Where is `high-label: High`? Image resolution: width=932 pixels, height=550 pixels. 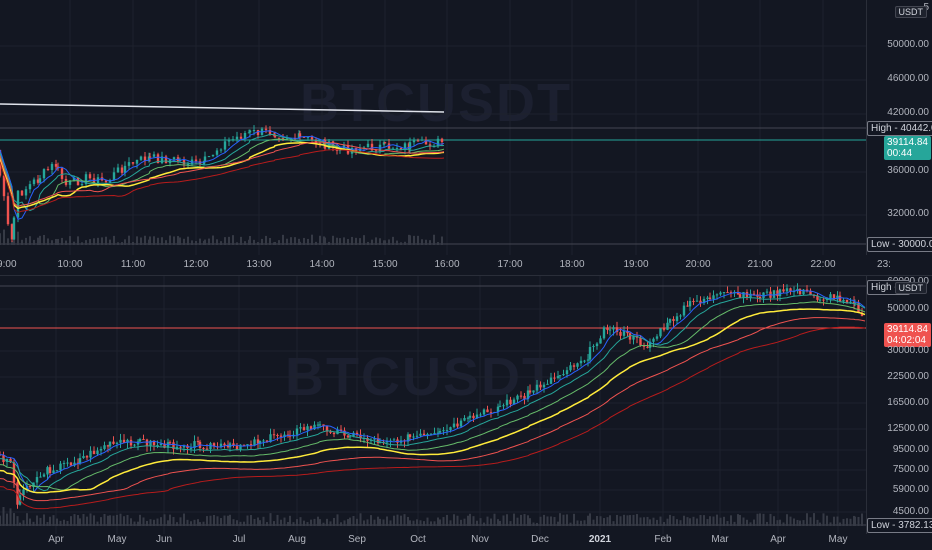 high-label: High is located at coordinates (881, 128).